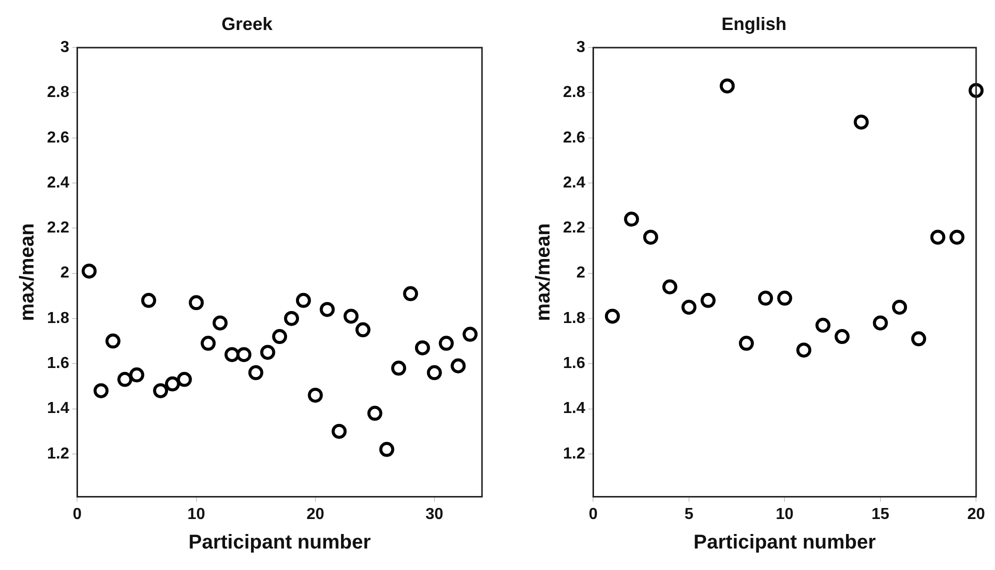  Describe the element at coordinates (247, 24) in the screenshot. I see `chart-title: Greek` at that location.